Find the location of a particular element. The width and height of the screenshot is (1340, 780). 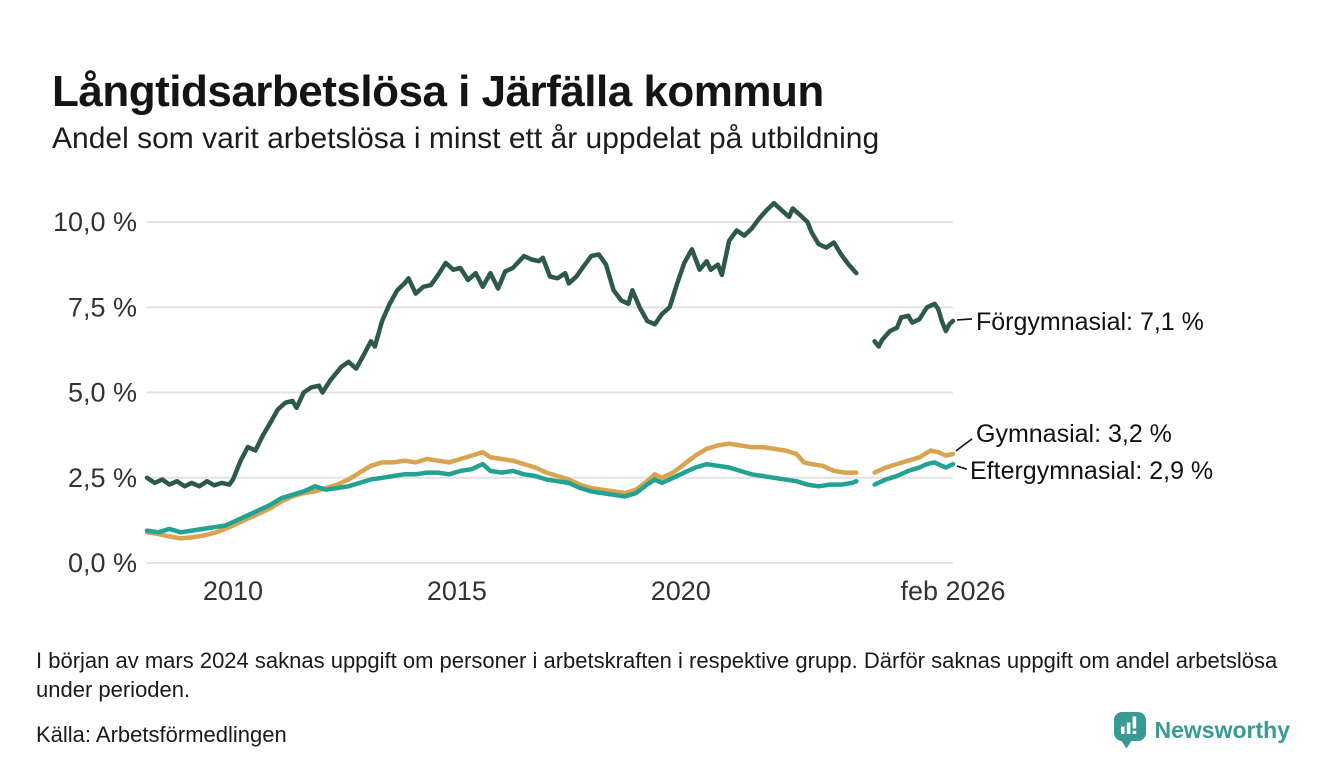

source-line: Källa: Arbetsförmedlingen is located at coordinates (161, 734).